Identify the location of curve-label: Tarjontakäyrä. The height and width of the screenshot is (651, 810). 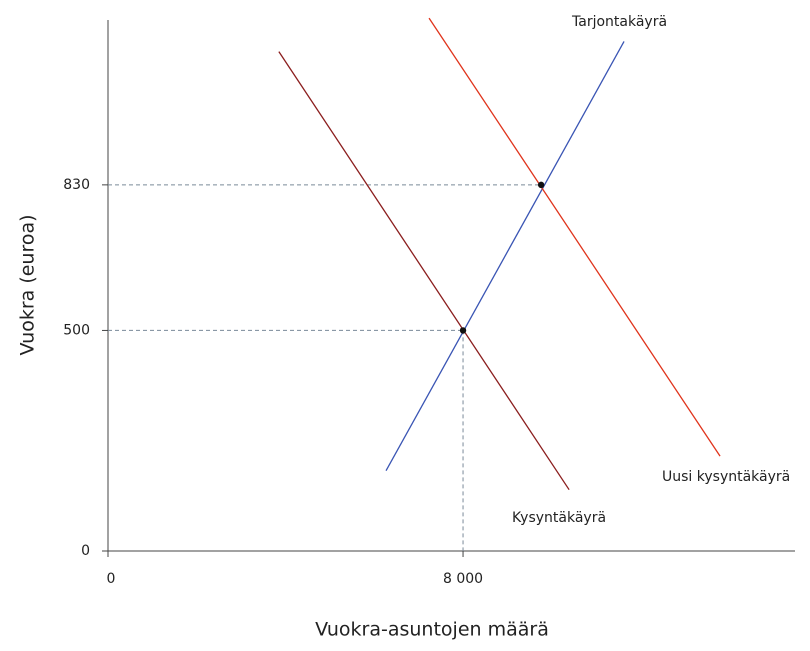
(619, 22).